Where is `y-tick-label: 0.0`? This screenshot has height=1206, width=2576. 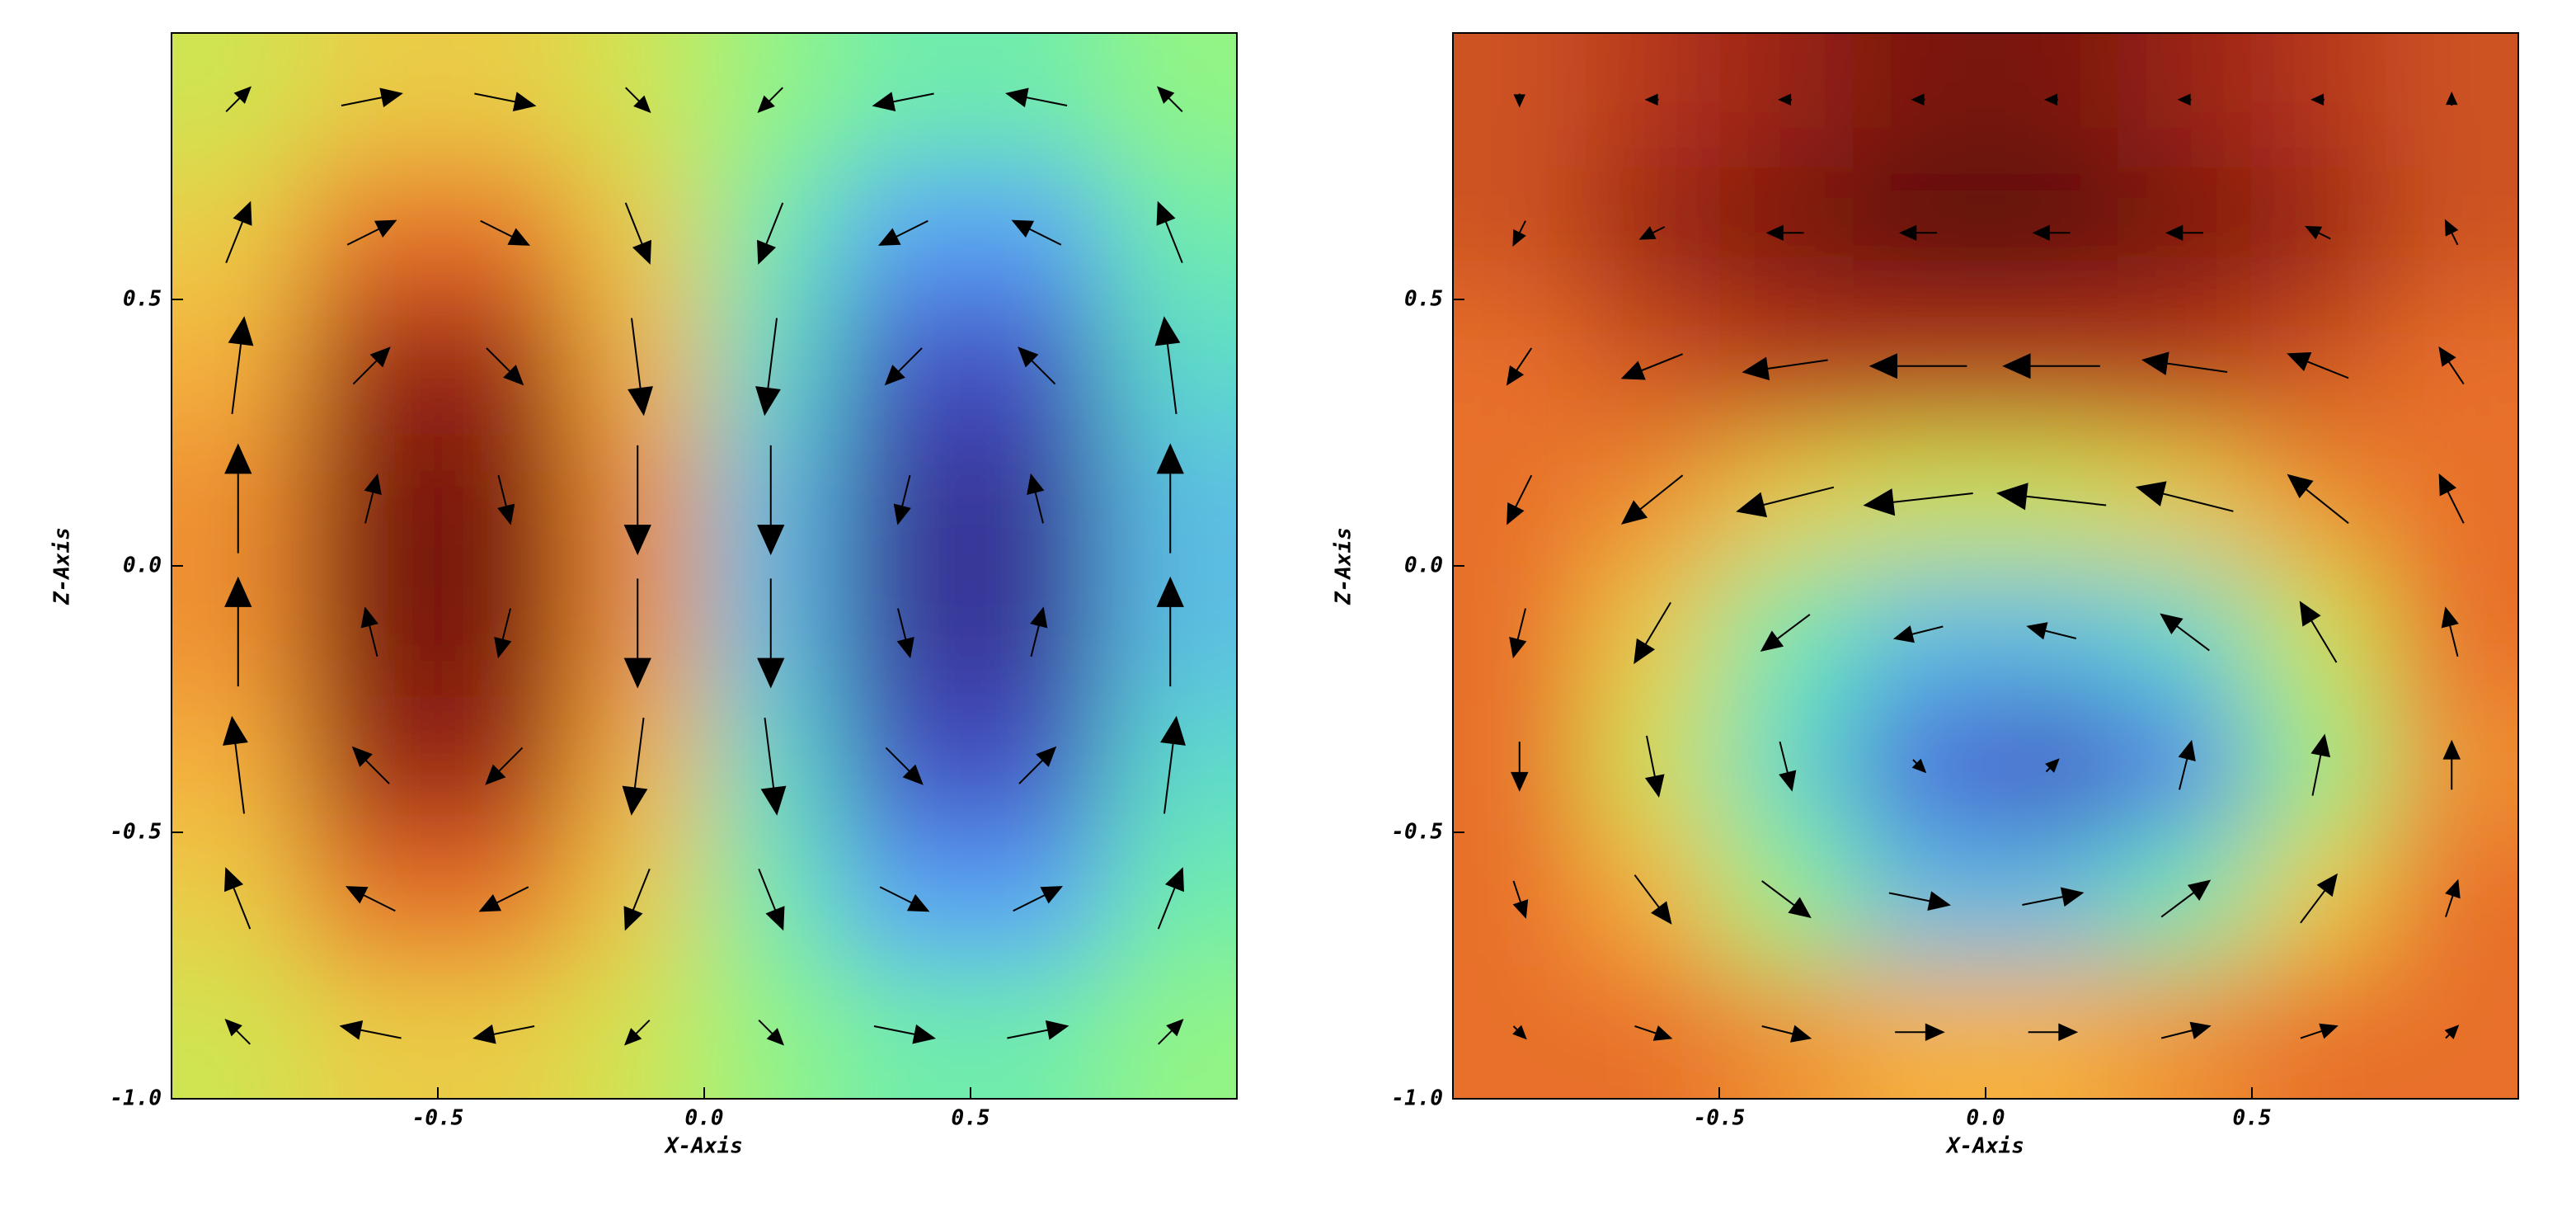 y-tick-label: 0.0 is located at coordinates (142, 566).